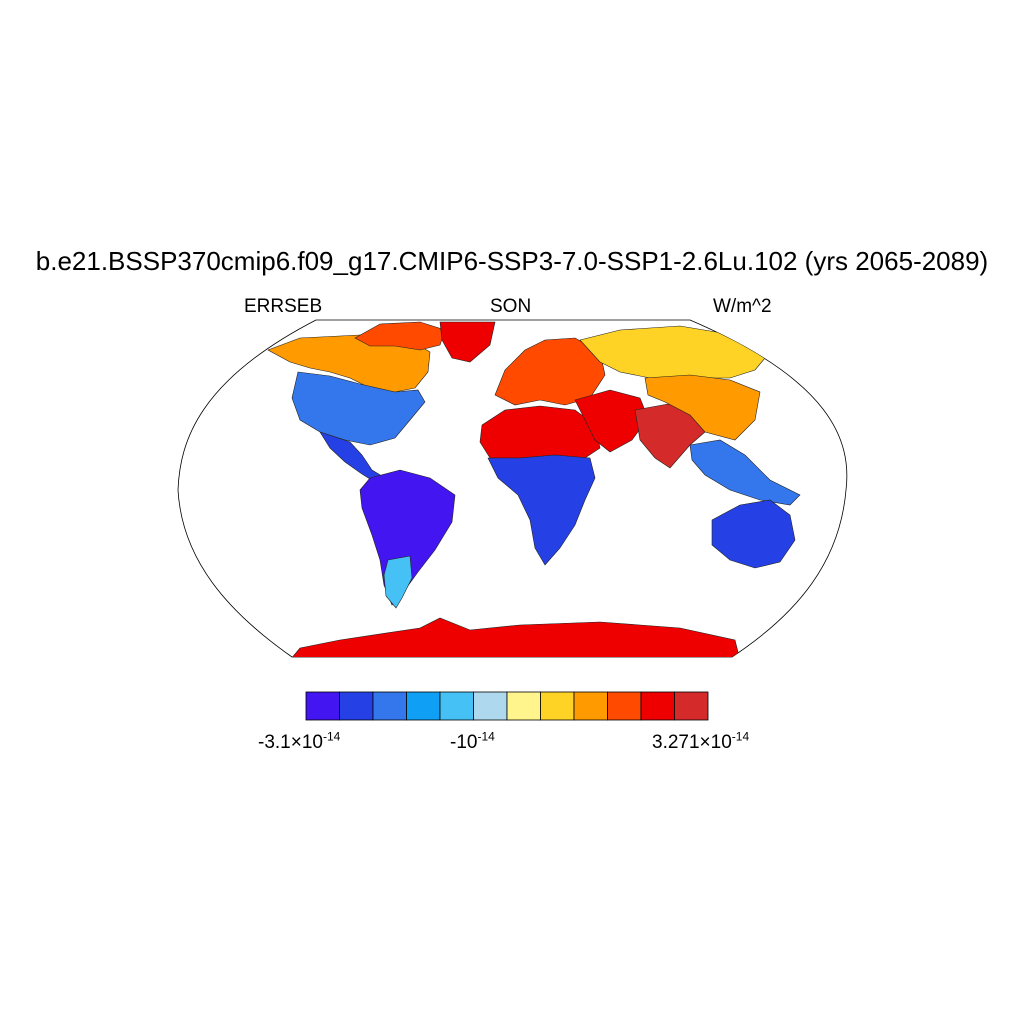 The width and height of the screenshot is (1024, 1024). What do you see at coordinates (540, 432) in the screenshot?
I see `land-sahara` at bounding box center [540, 432].